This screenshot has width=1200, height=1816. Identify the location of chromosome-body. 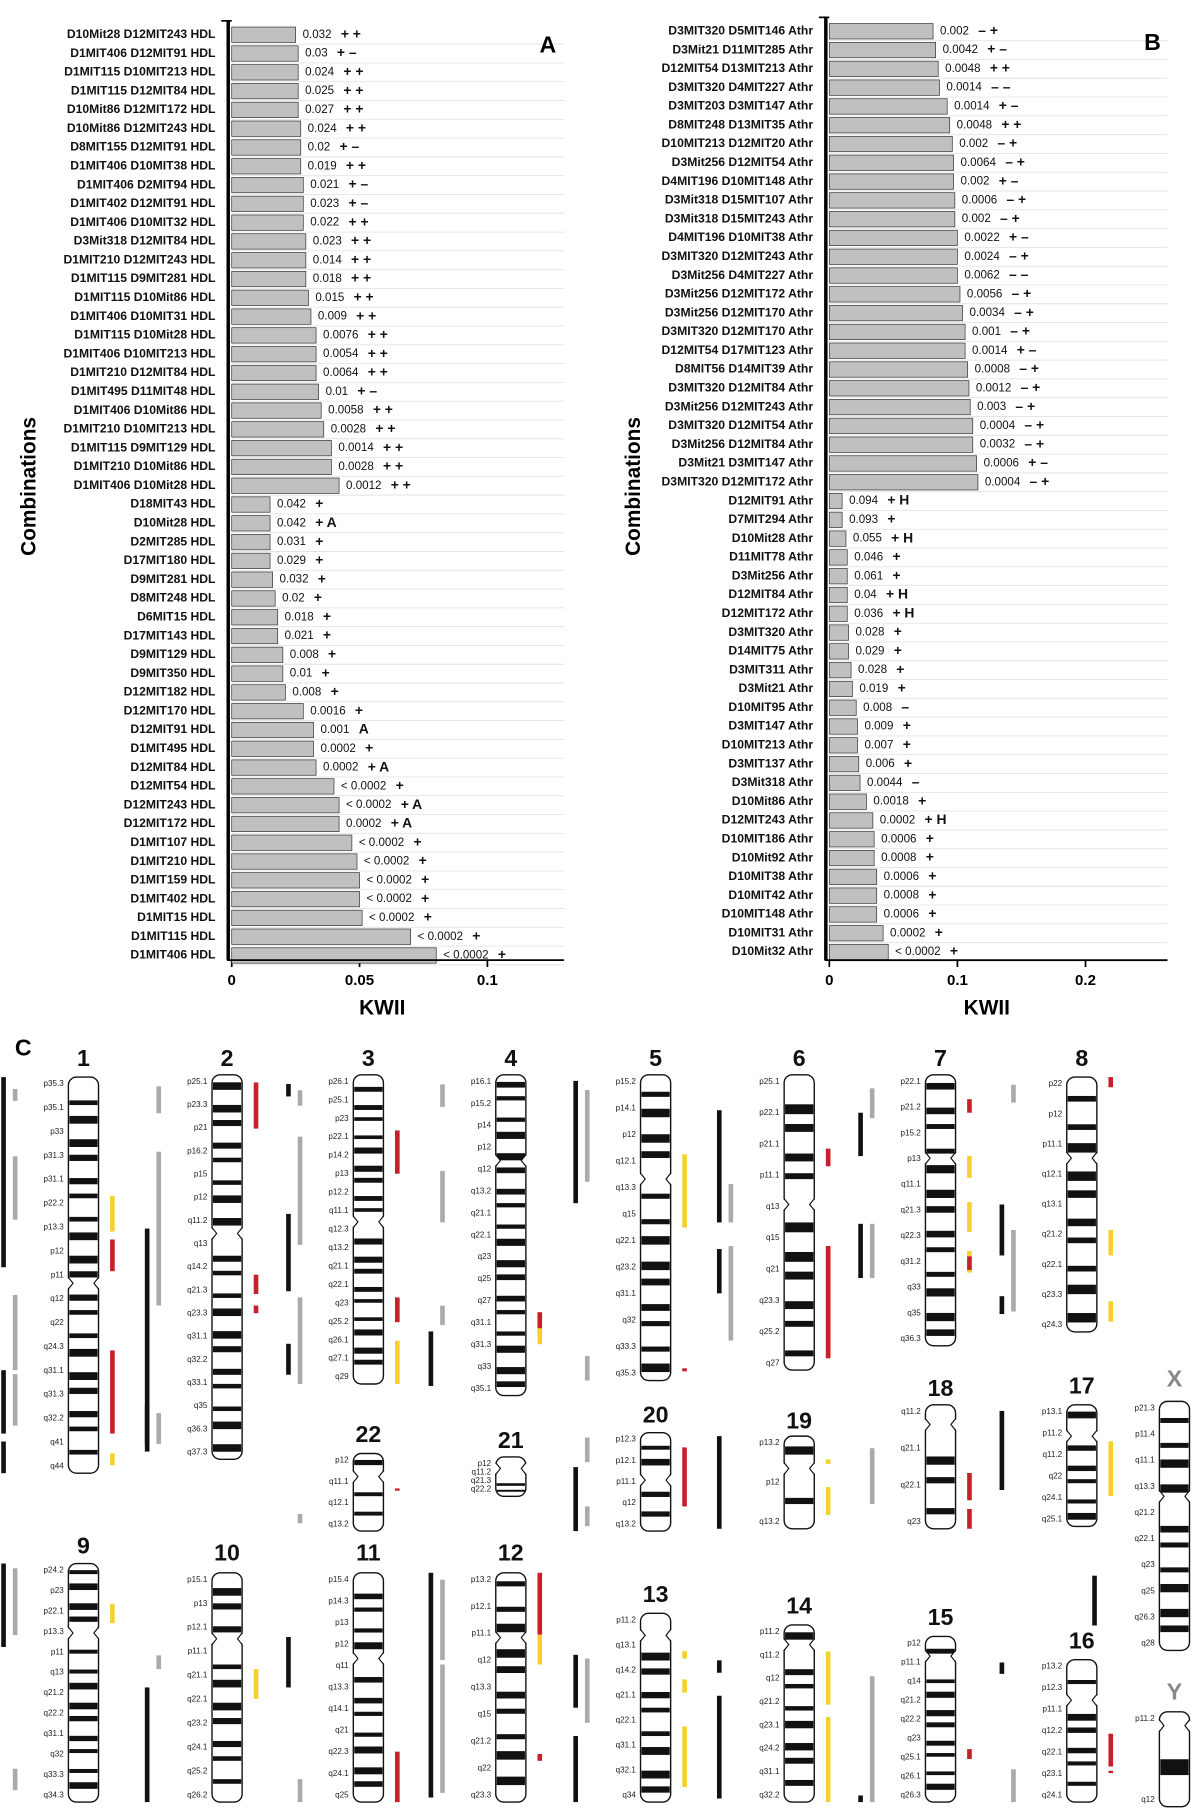
(940, 1719).